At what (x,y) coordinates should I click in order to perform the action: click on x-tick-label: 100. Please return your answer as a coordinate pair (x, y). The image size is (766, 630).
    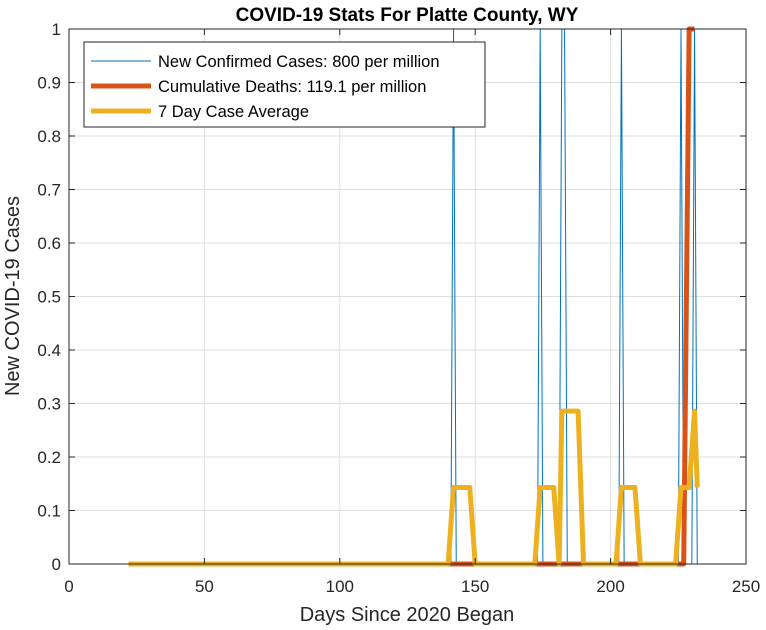
    Looking at the image, I should click on (340, 586).